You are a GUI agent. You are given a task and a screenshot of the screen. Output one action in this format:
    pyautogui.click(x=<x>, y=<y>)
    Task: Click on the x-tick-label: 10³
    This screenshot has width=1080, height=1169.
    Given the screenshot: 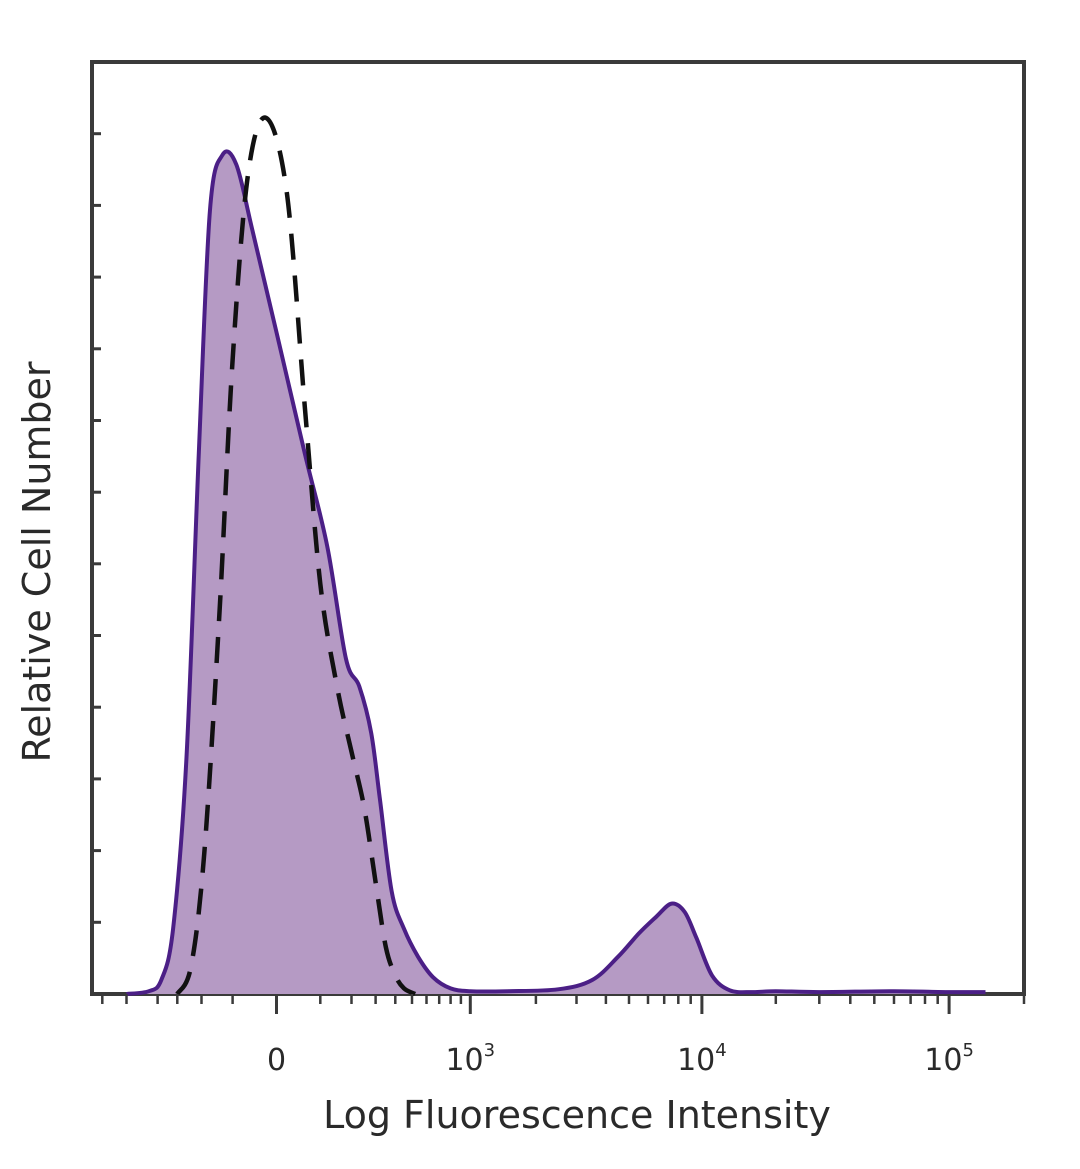 What is the action you would take?
    pyautogui.click(x=470, y=1059)
    